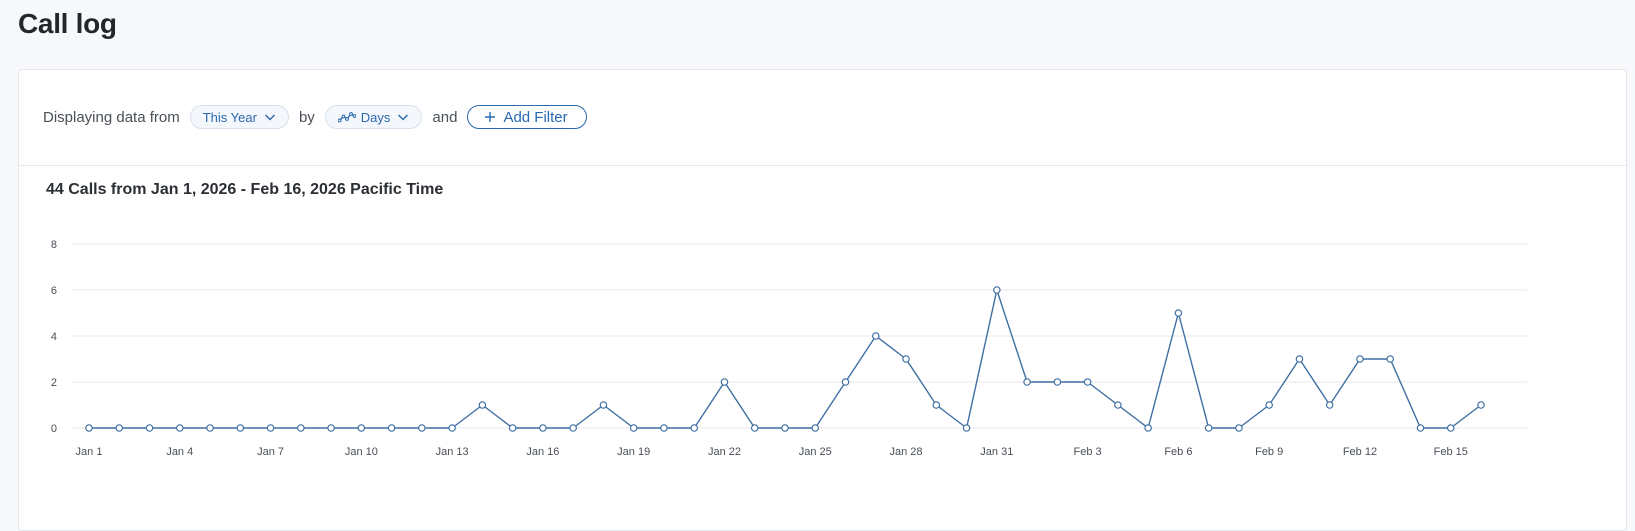  I want to click on y-tick-label: 6, so click(54, 291).